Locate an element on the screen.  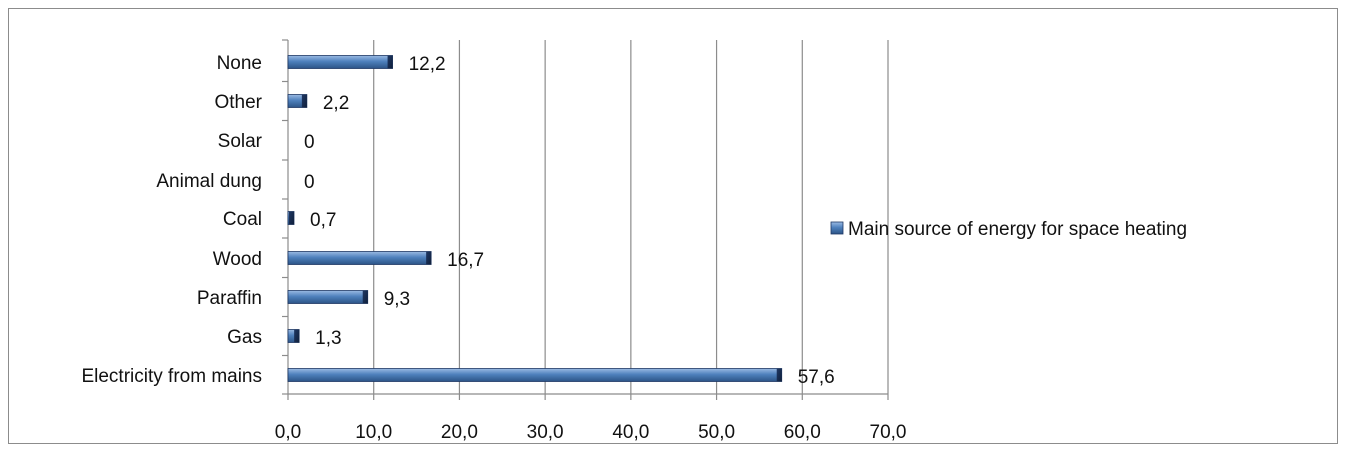
legend-swatch is located at coordinates (837, 228).